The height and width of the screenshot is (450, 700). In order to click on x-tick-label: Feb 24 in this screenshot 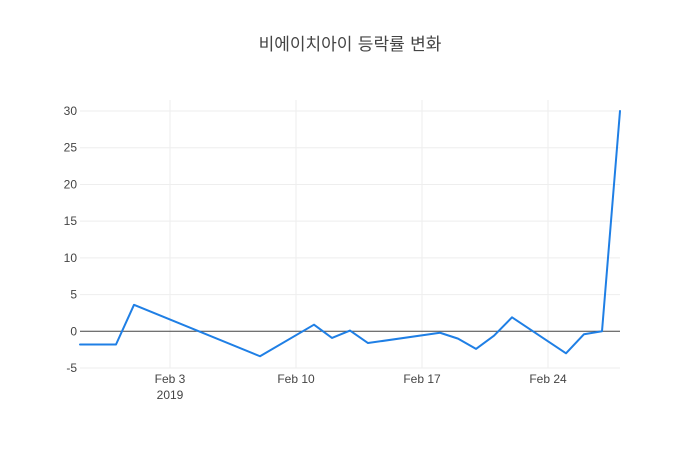, I will do `click(548, 379)`.